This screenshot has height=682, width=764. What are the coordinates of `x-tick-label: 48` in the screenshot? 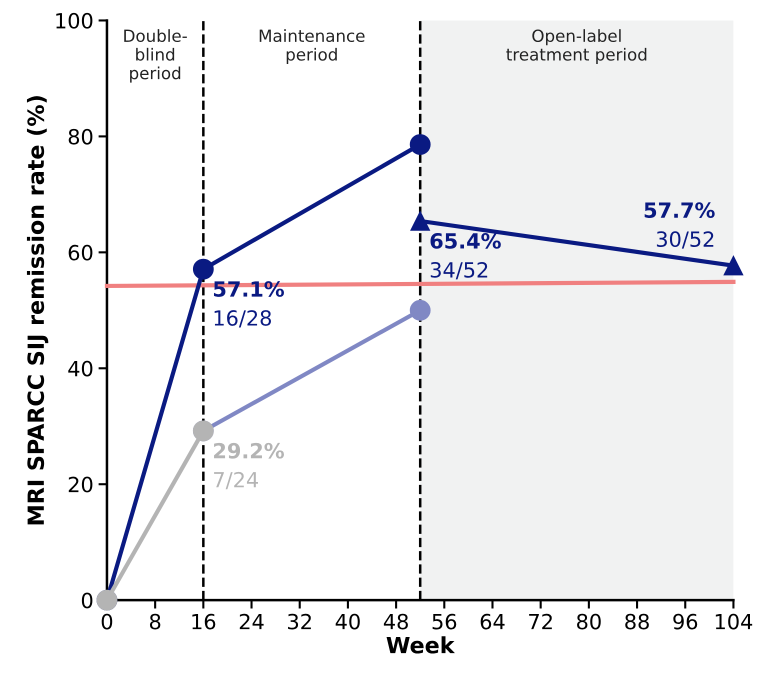 It's located at (396, 622).